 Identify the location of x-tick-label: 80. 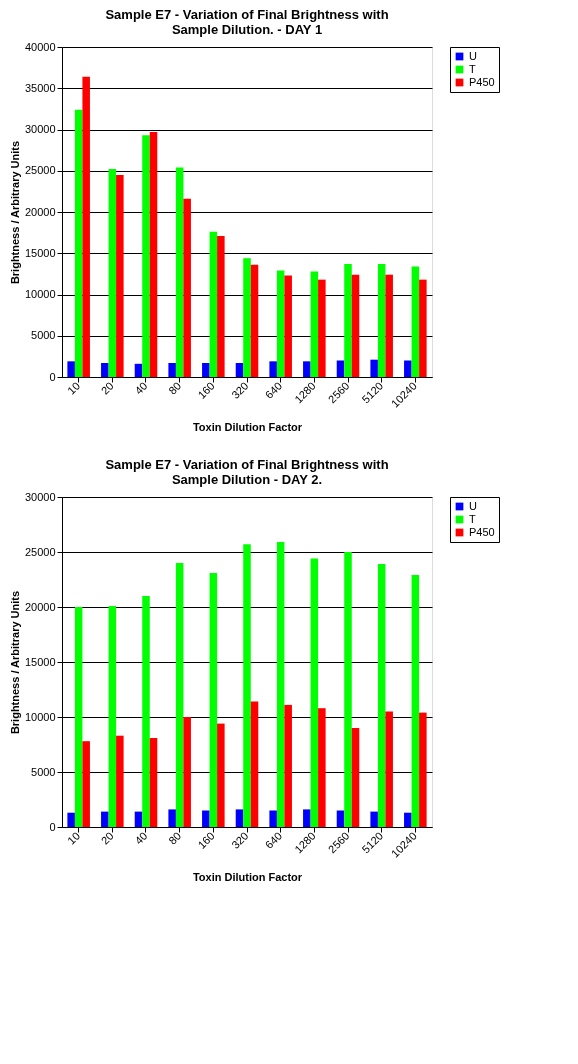
(175, 838).